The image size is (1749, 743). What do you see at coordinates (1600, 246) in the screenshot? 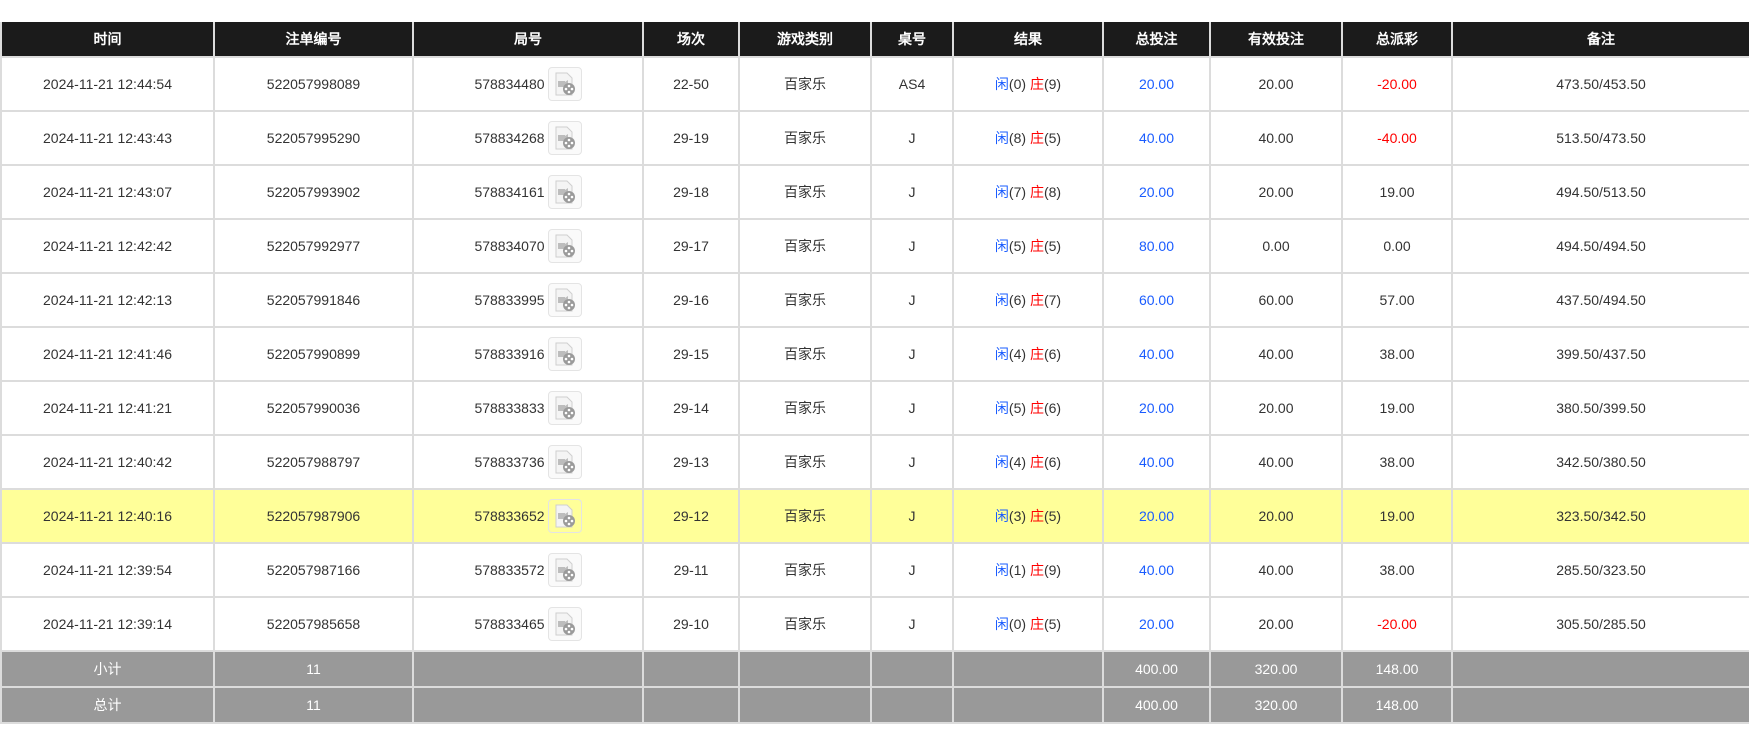
I see `note-cell: 494.50/494.50` at bounding box center [1600, 246].